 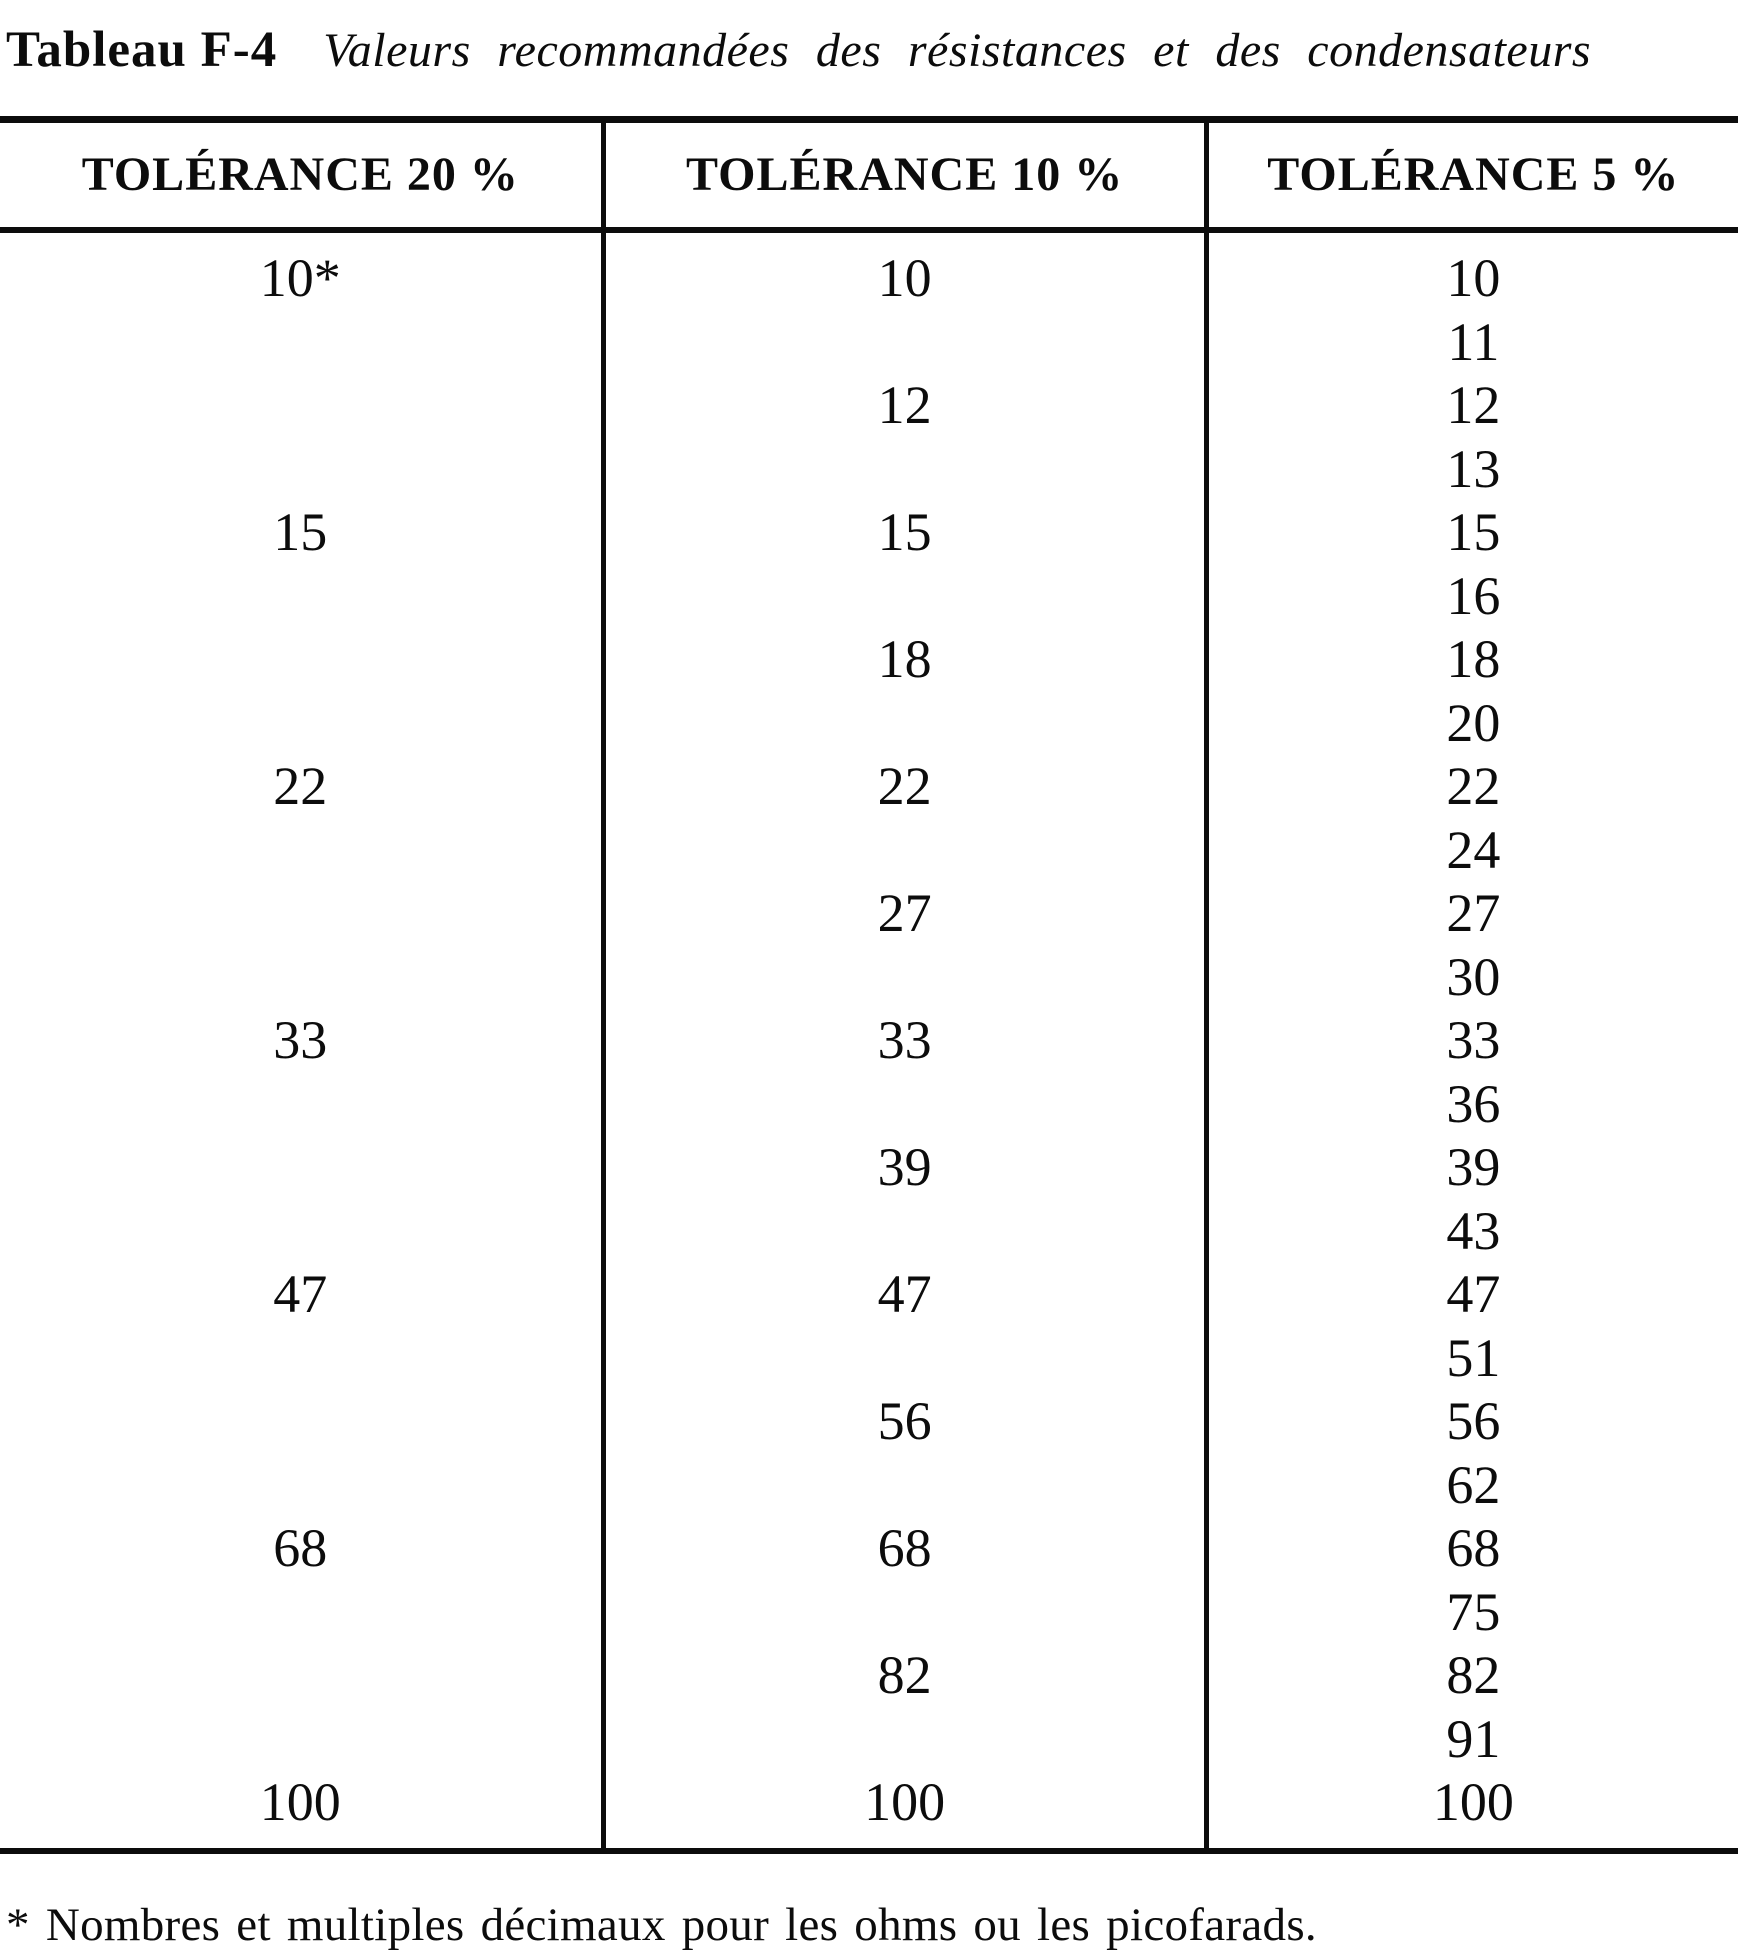 I want to click on value-cell-col3: 36, so click(x=1473, y=1103).